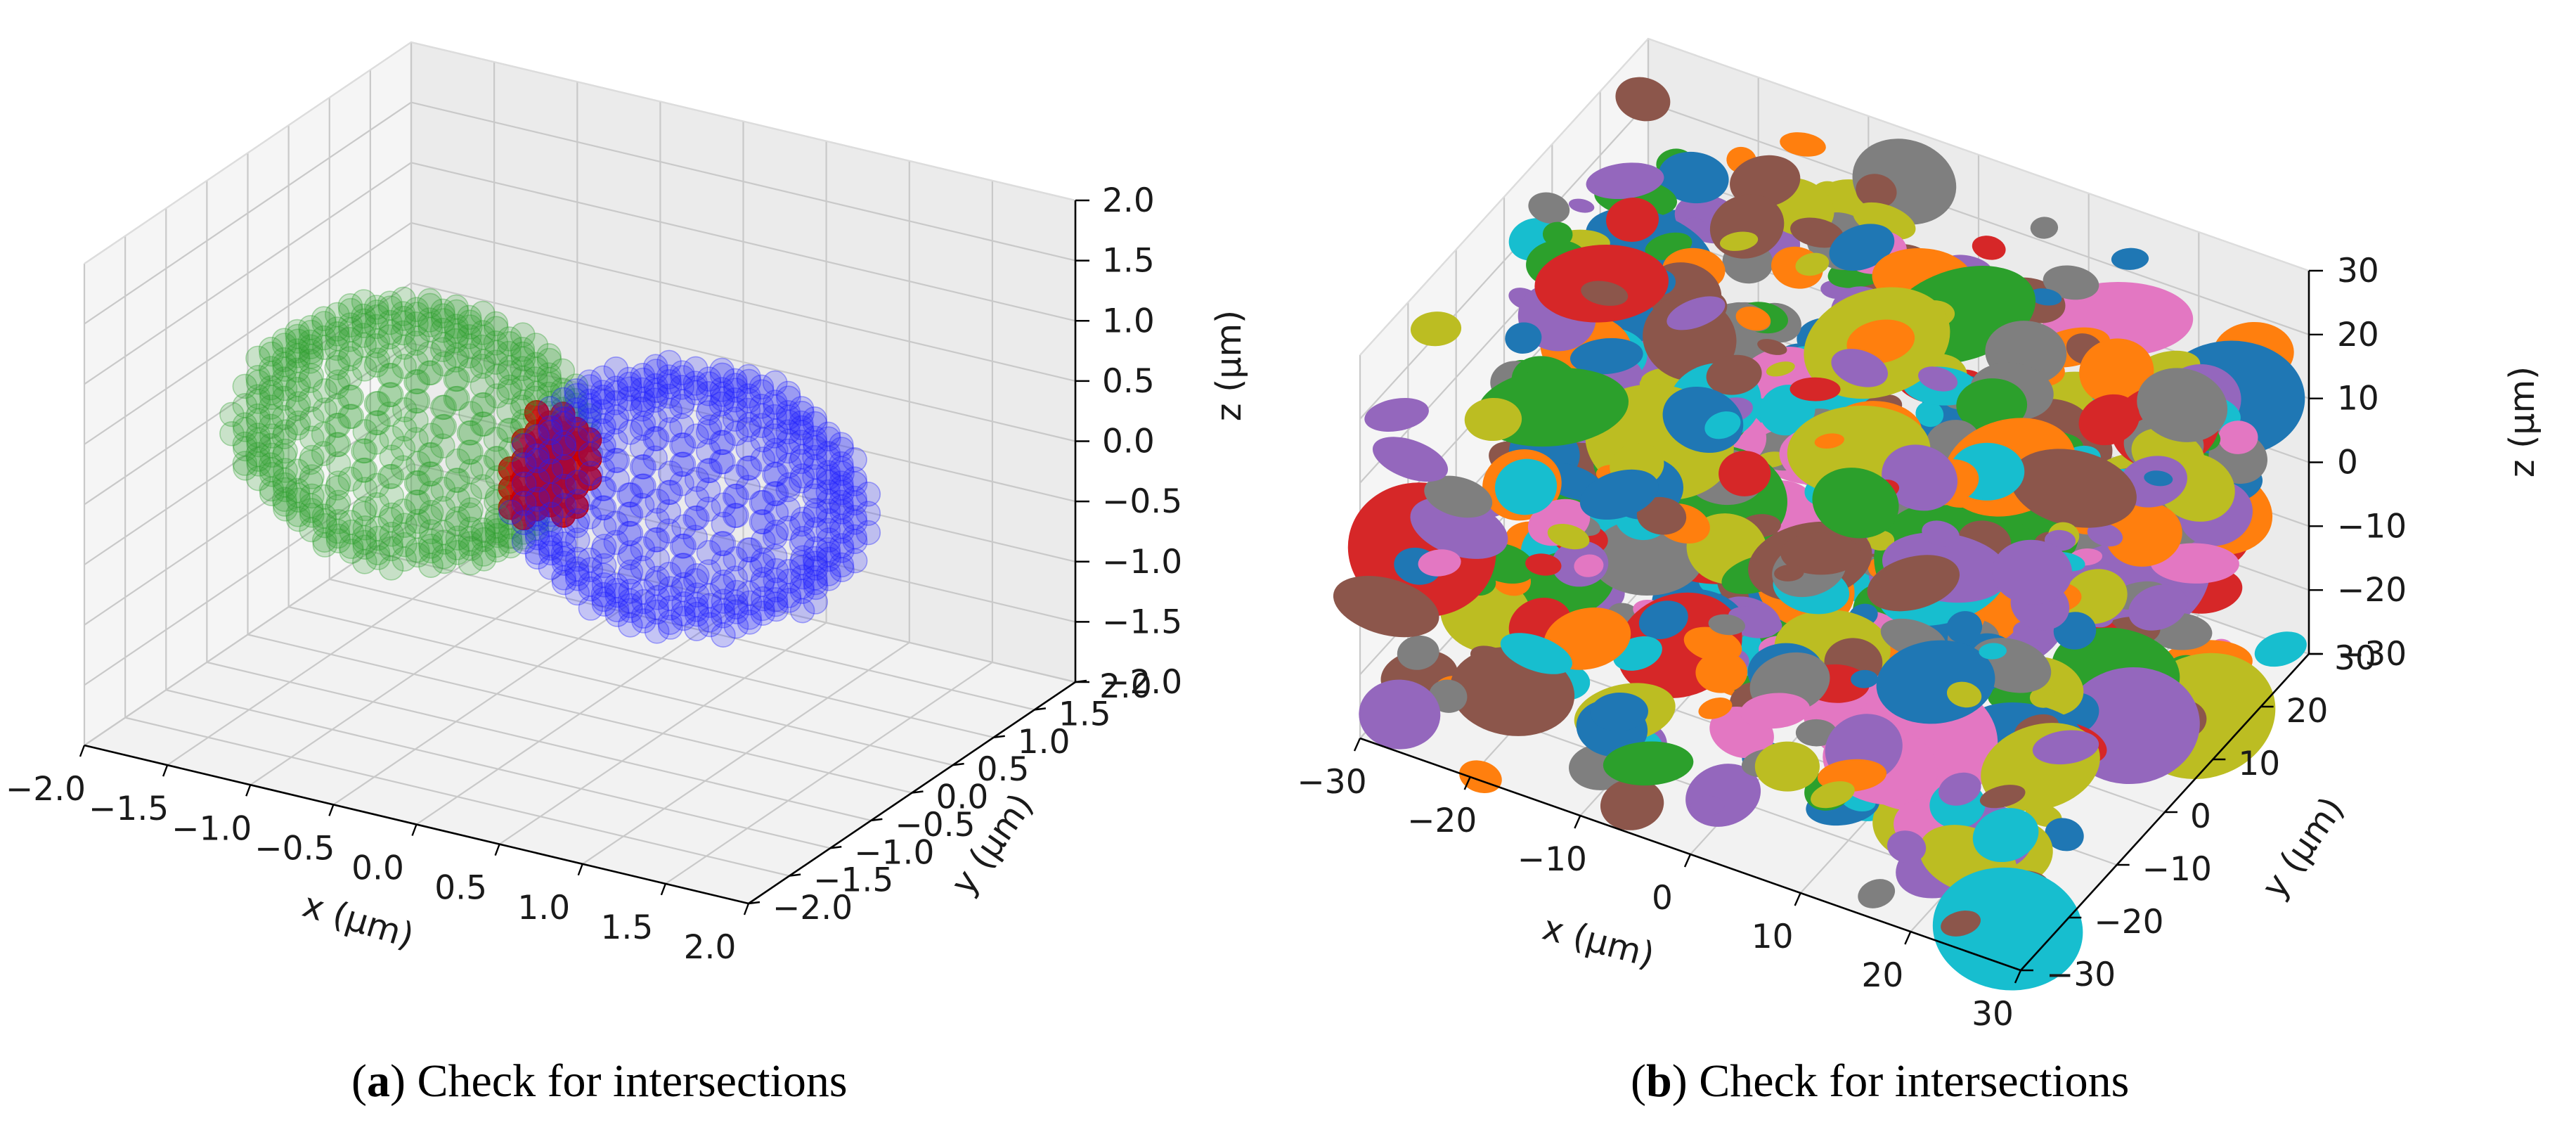  I want to click on caption-a-tag: a, so click(378, 1081).